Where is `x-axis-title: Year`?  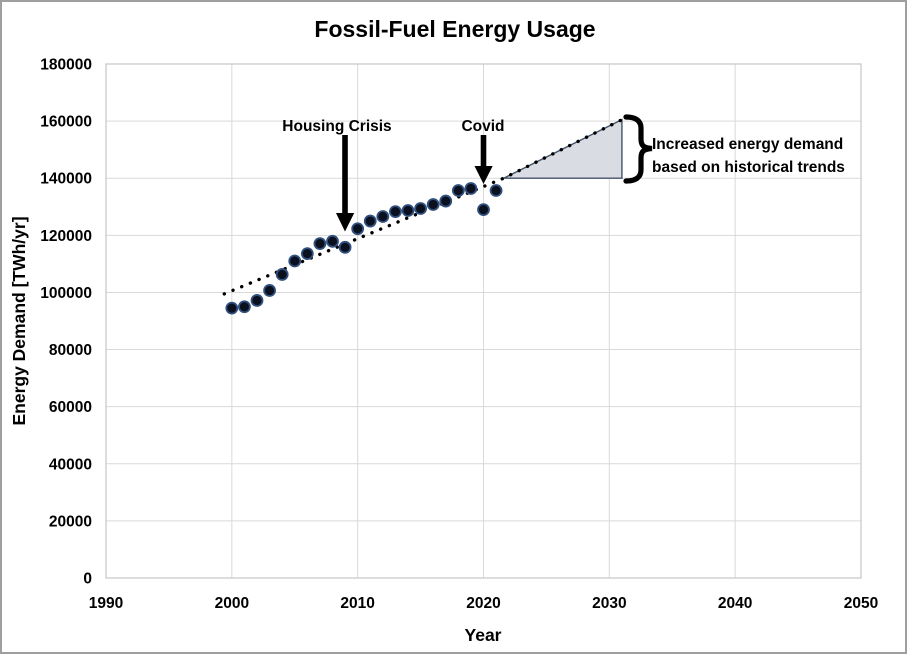 x-axis-title: Year is located at coordinates (483, 635).